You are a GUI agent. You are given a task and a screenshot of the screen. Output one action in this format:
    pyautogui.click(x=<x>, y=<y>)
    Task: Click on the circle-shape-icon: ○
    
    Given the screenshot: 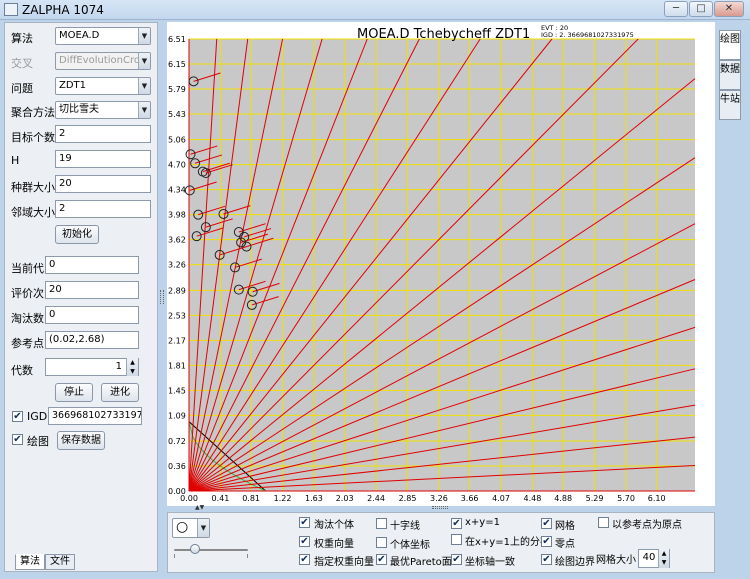 What is the action you would take?
    pyautogui.click(x=182, y=527)
    